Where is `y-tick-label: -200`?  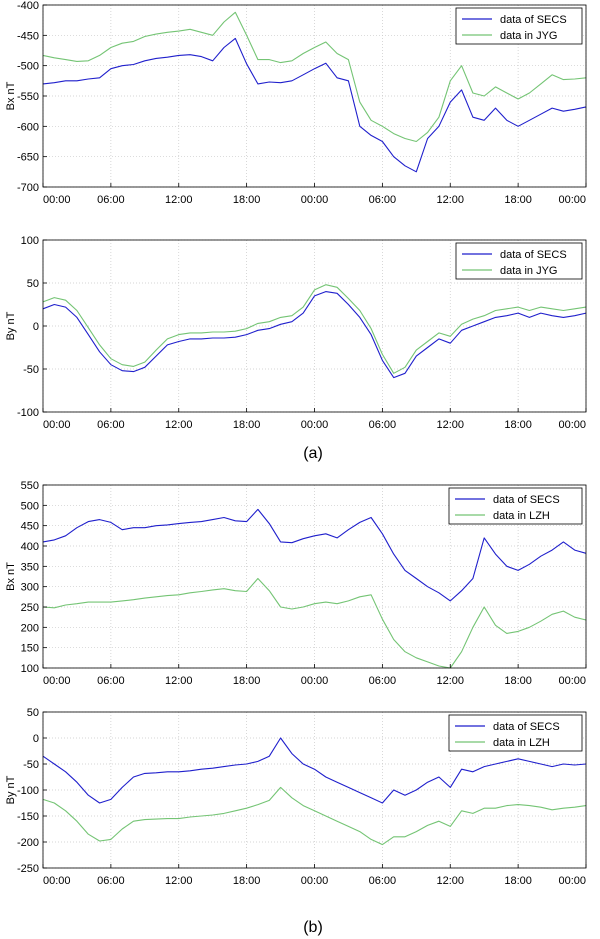
y-tick-label: -200 is located at coordinates (28, 843).